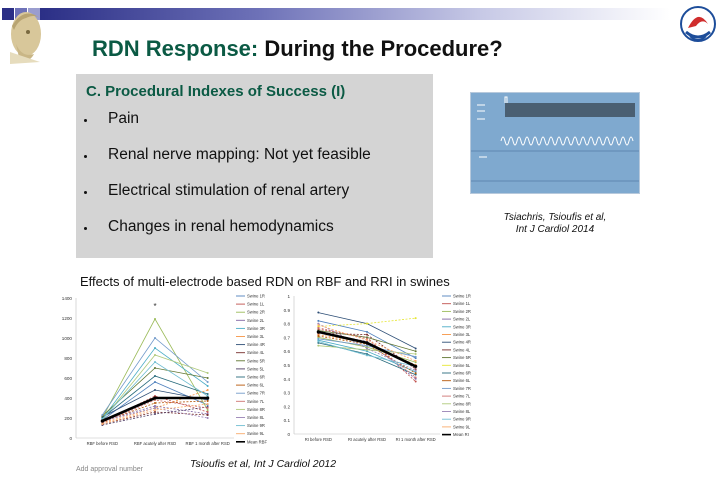  What do you see at coordinates (67, 318) in the screenshot?
I see `rbf-y-tick-label: 1200` at bounding box center [67, 318].